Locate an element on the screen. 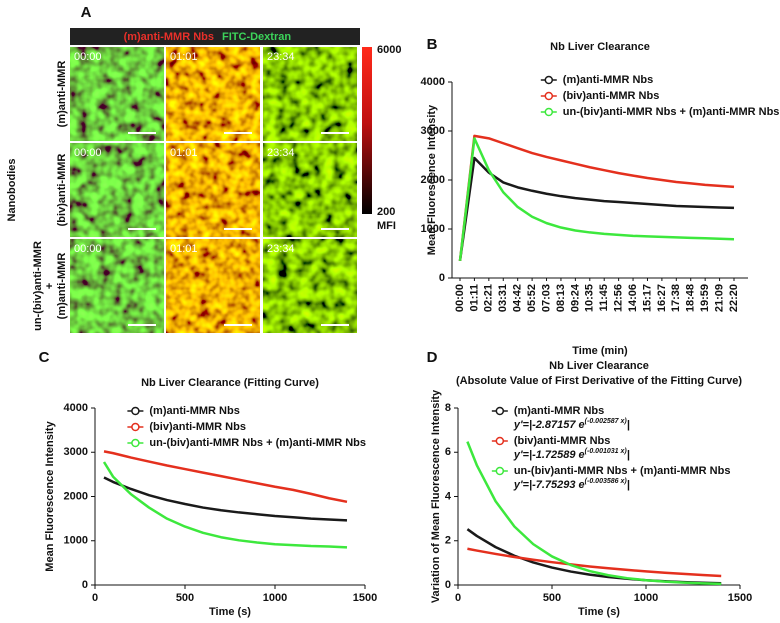  panel-label: B is located at coordinates (432, 44).